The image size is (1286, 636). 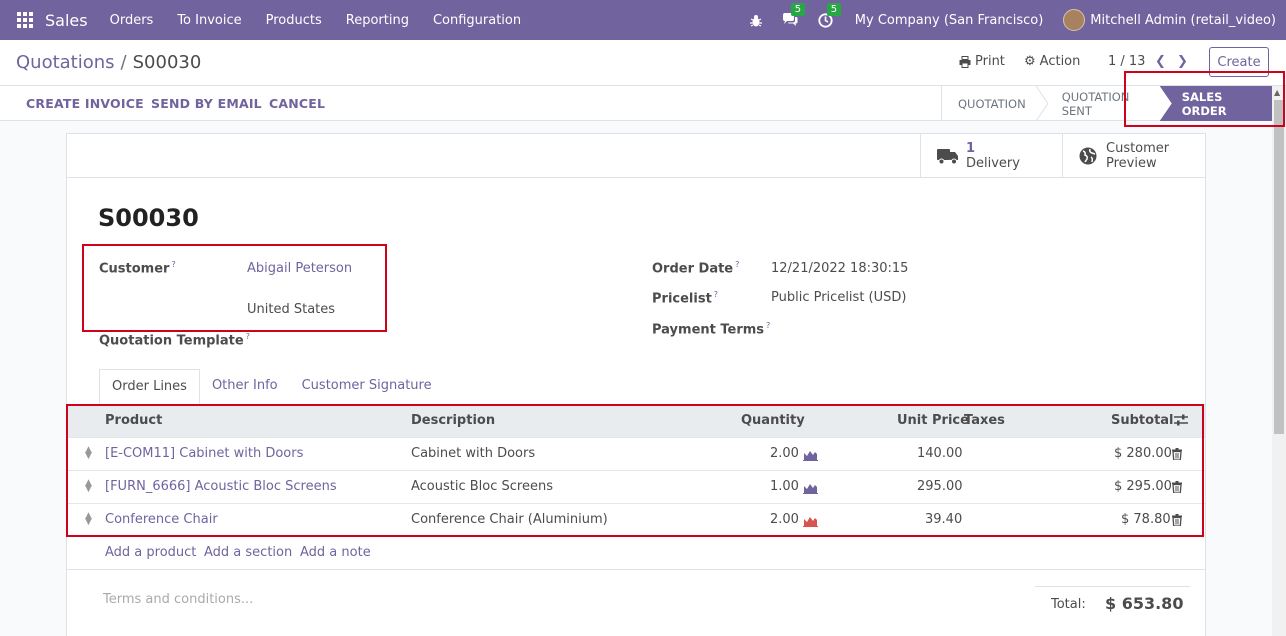 I want to click on user-menu: Mitchell Admin (retail_video), so click(x=1183, y=20).